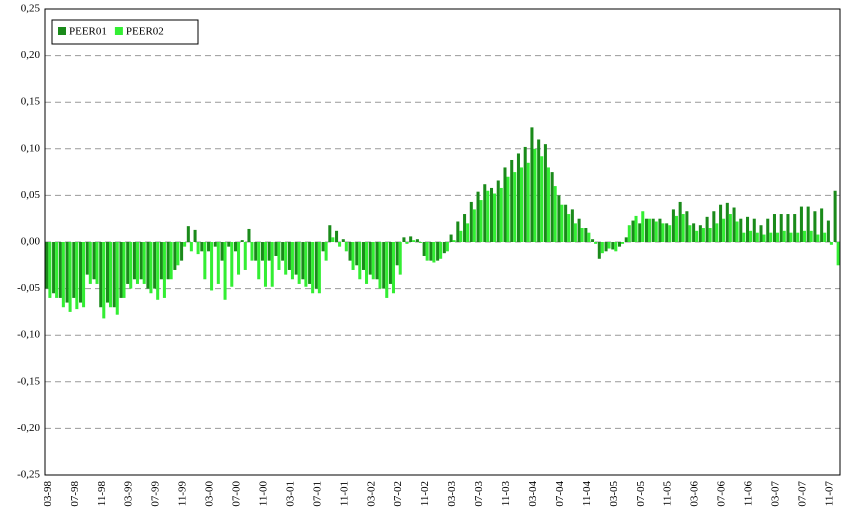  Describe the element at coordinates (31, 9) in the screenshot. I see `y-tick-label: 0,25` at that location.